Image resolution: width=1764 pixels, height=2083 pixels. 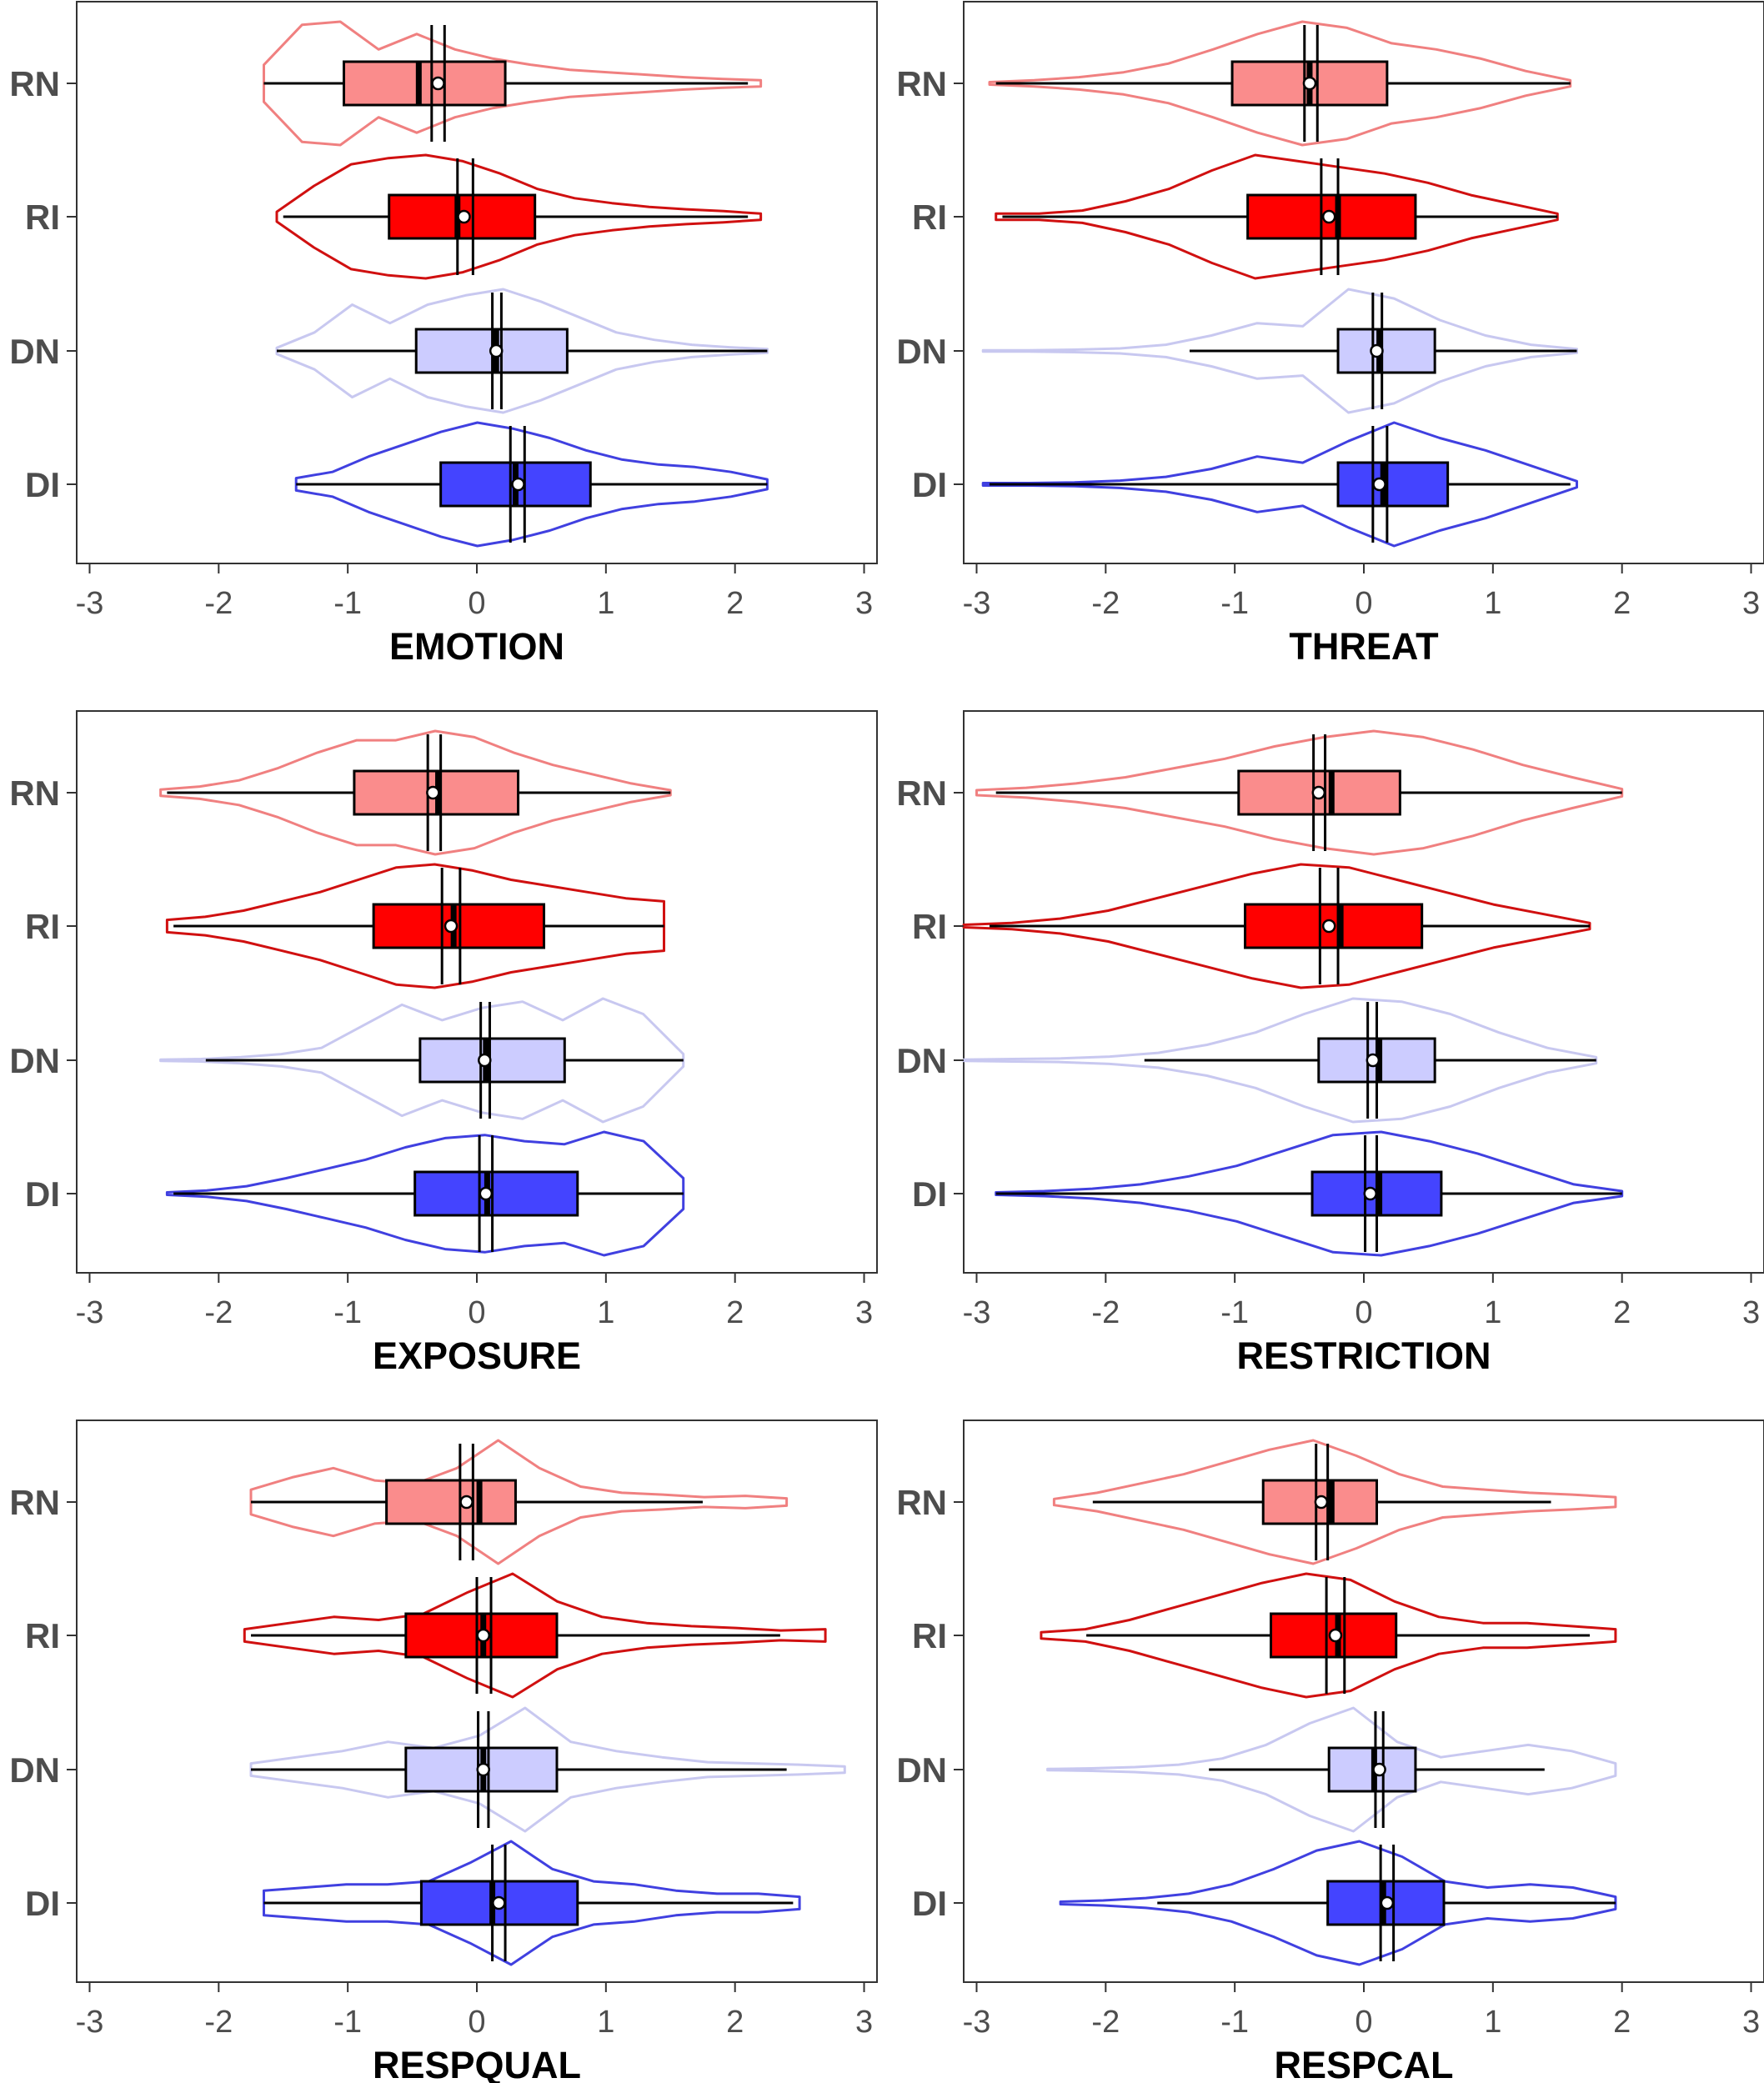 I want to click on violin-di, so click(x=1279, y=484).